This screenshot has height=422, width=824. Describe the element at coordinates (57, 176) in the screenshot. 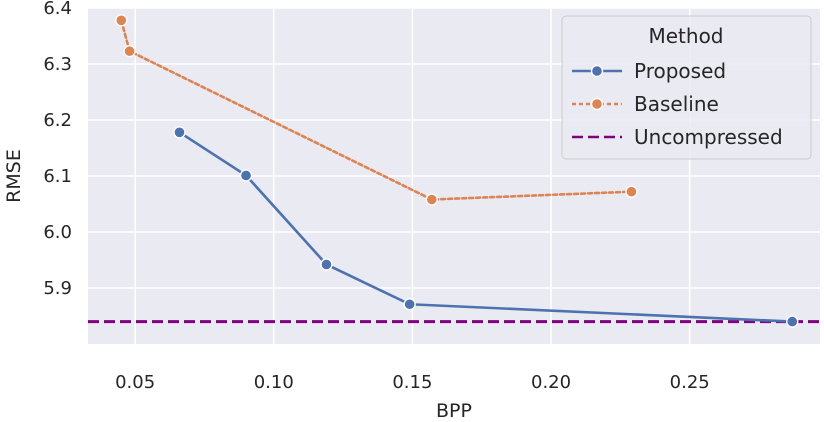

I see `y-tick-label: 6.1` at that location.